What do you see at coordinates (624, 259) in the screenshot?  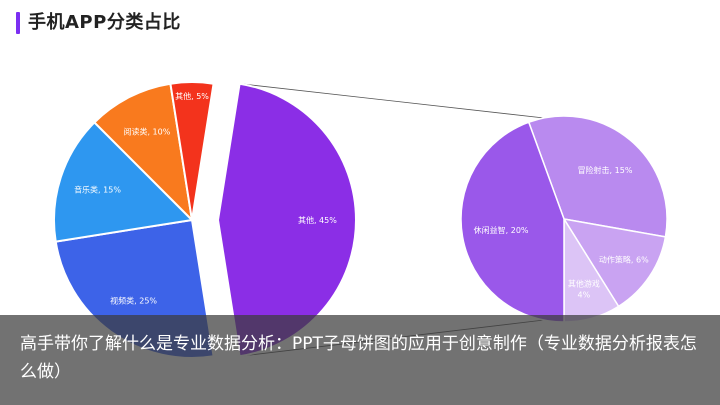 I see `sub-pie-label-1: 动作策略, 6%` at bounding box center [624, 259].